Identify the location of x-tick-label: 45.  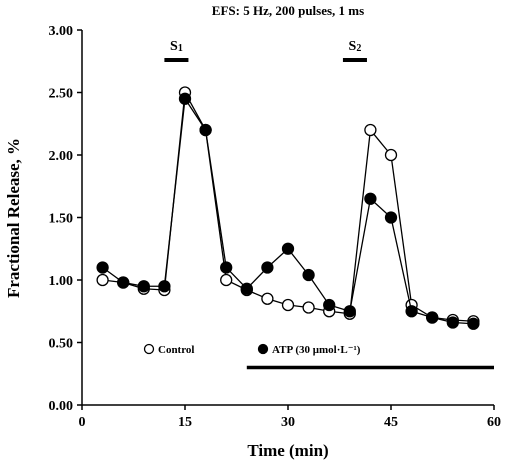
(391, 422).